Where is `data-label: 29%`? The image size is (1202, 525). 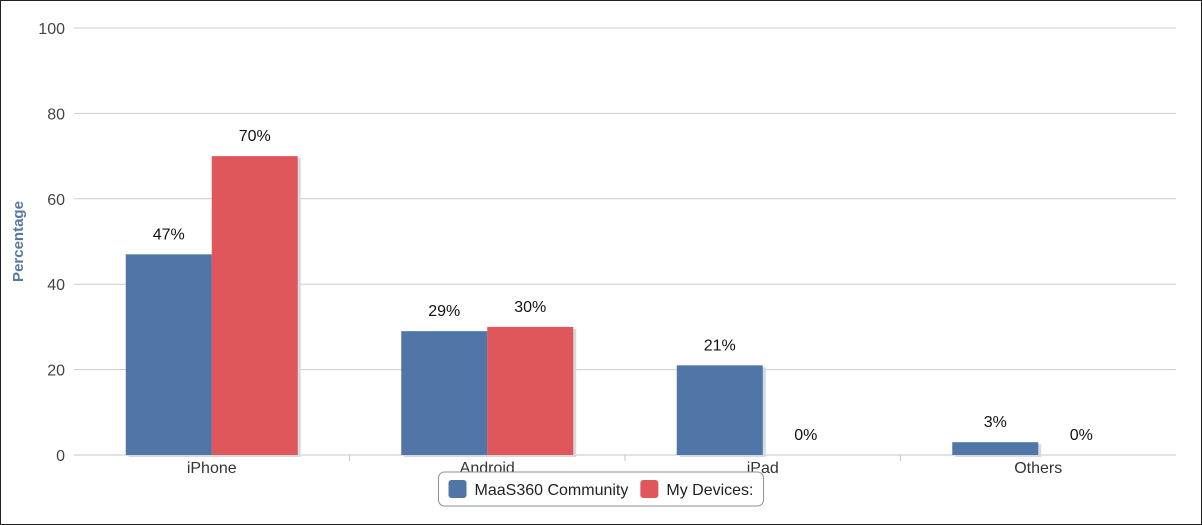
data-label: 29% is located at coordinates (444, 311).